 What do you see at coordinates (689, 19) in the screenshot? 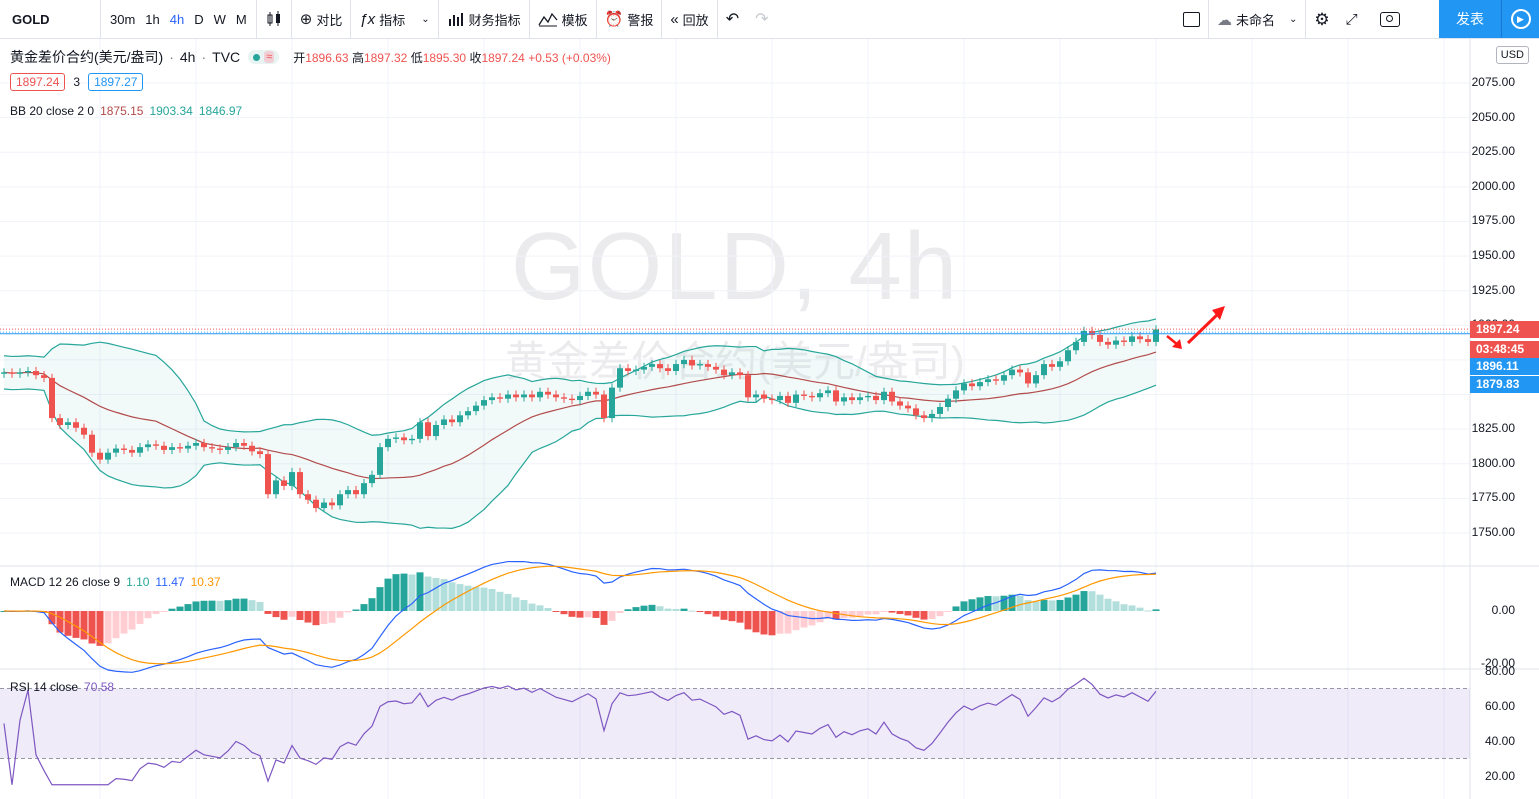
I see `replay-button: « 回放` at bounding box center [689, 19].